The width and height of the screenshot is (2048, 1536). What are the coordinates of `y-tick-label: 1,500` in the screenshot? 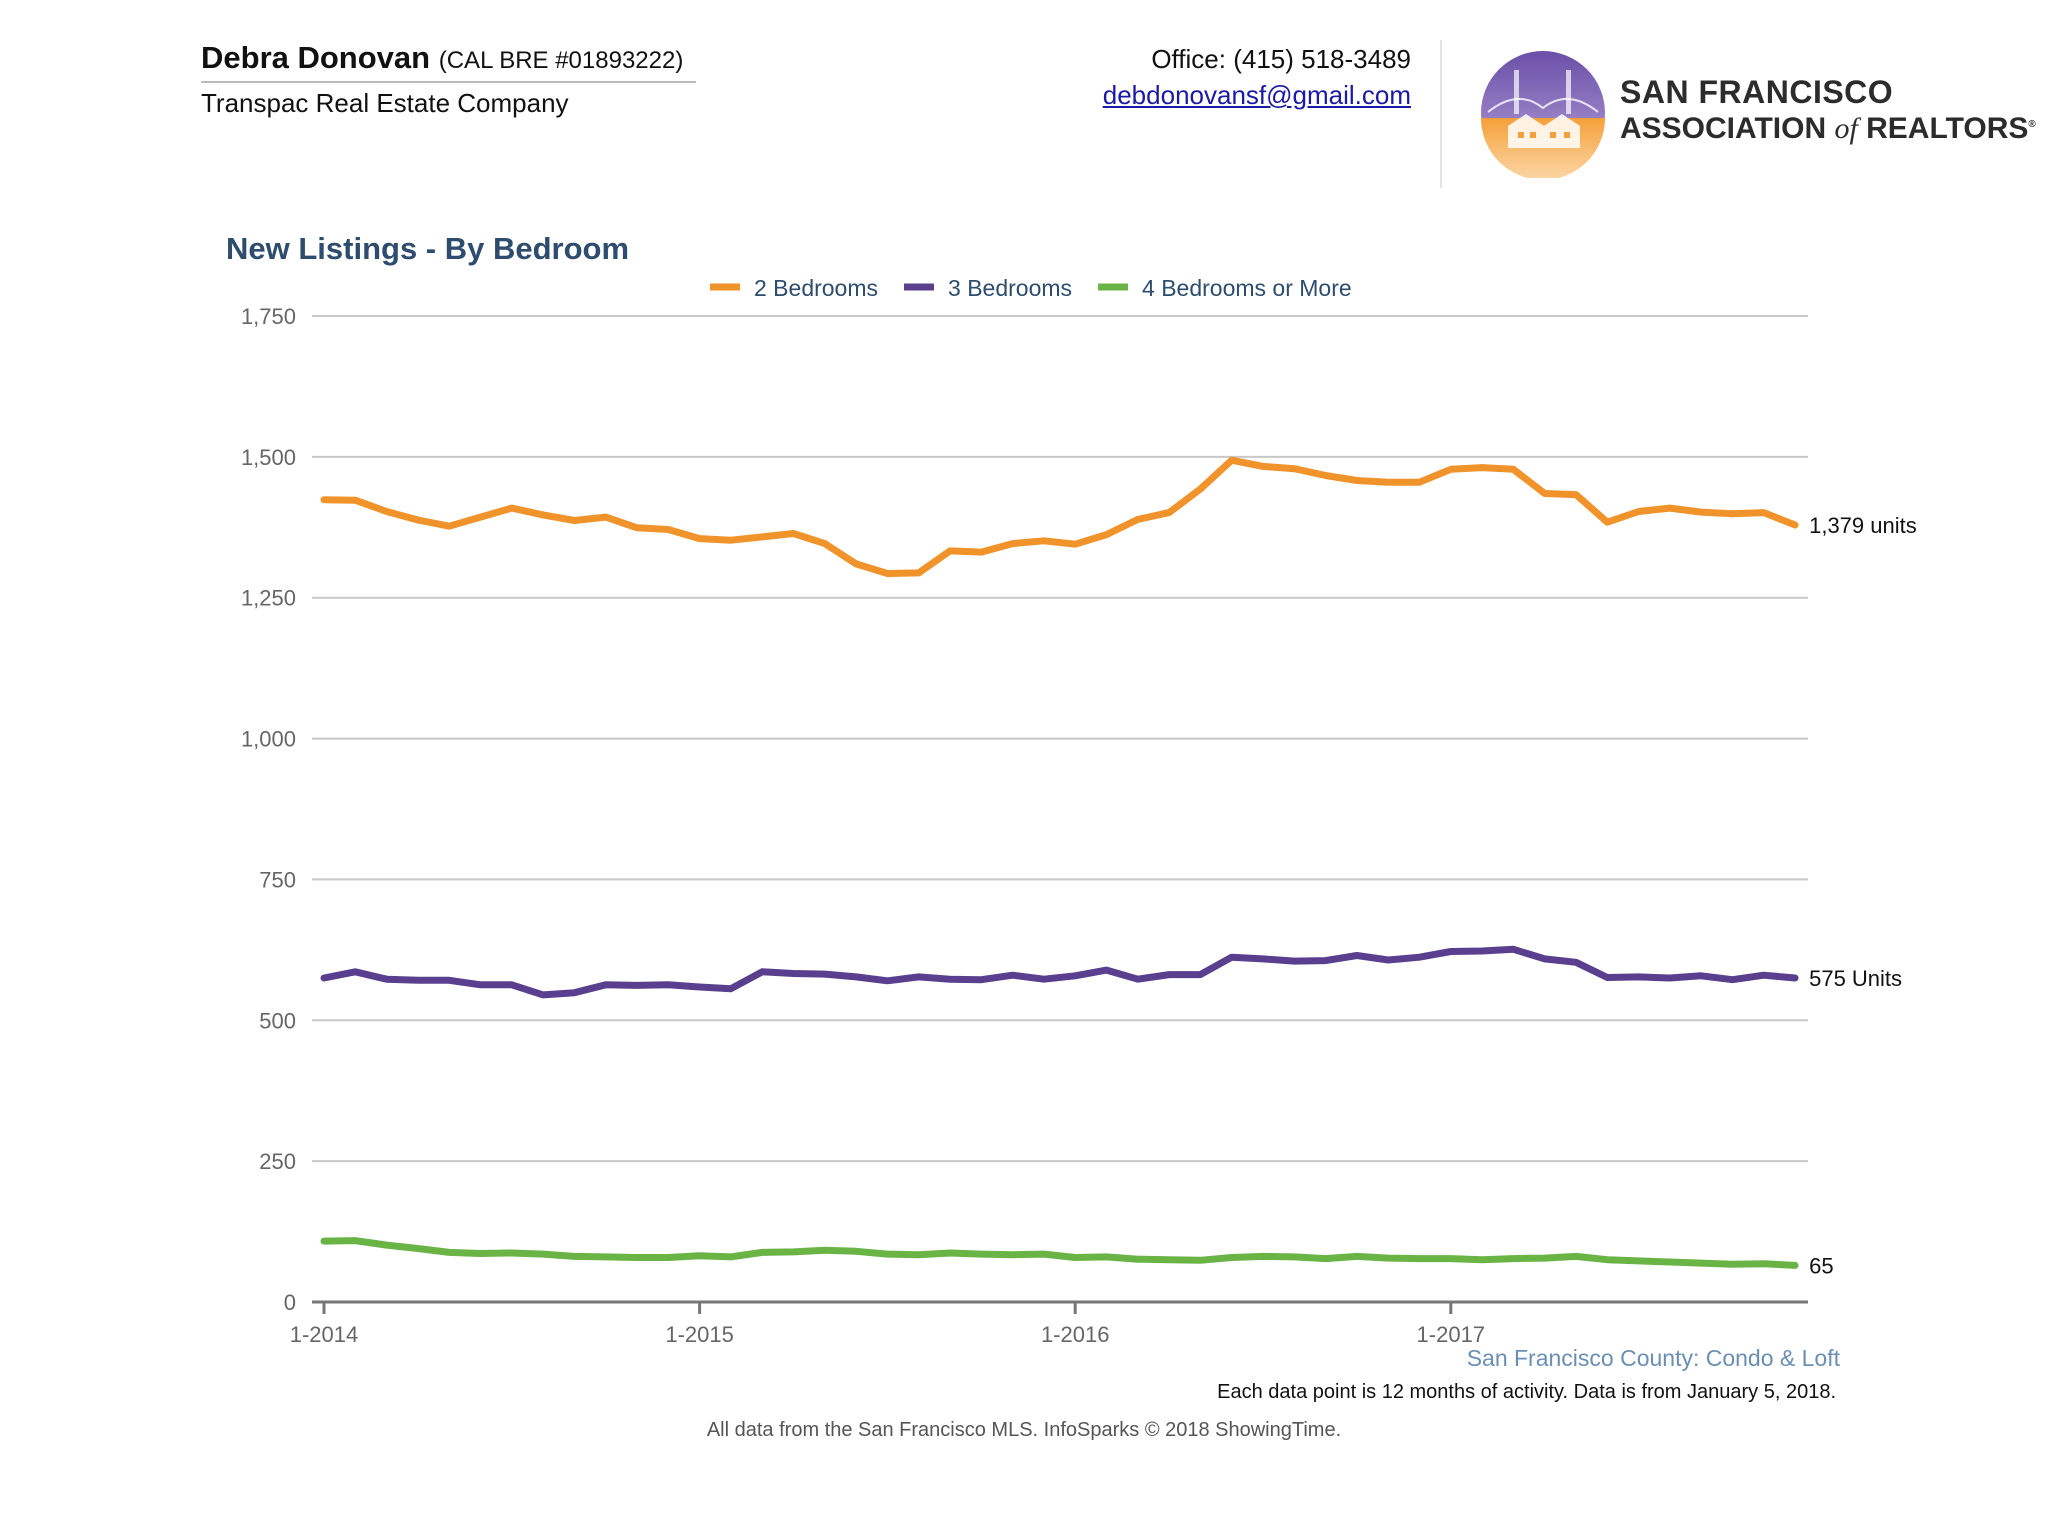 It's located at (268, 457).